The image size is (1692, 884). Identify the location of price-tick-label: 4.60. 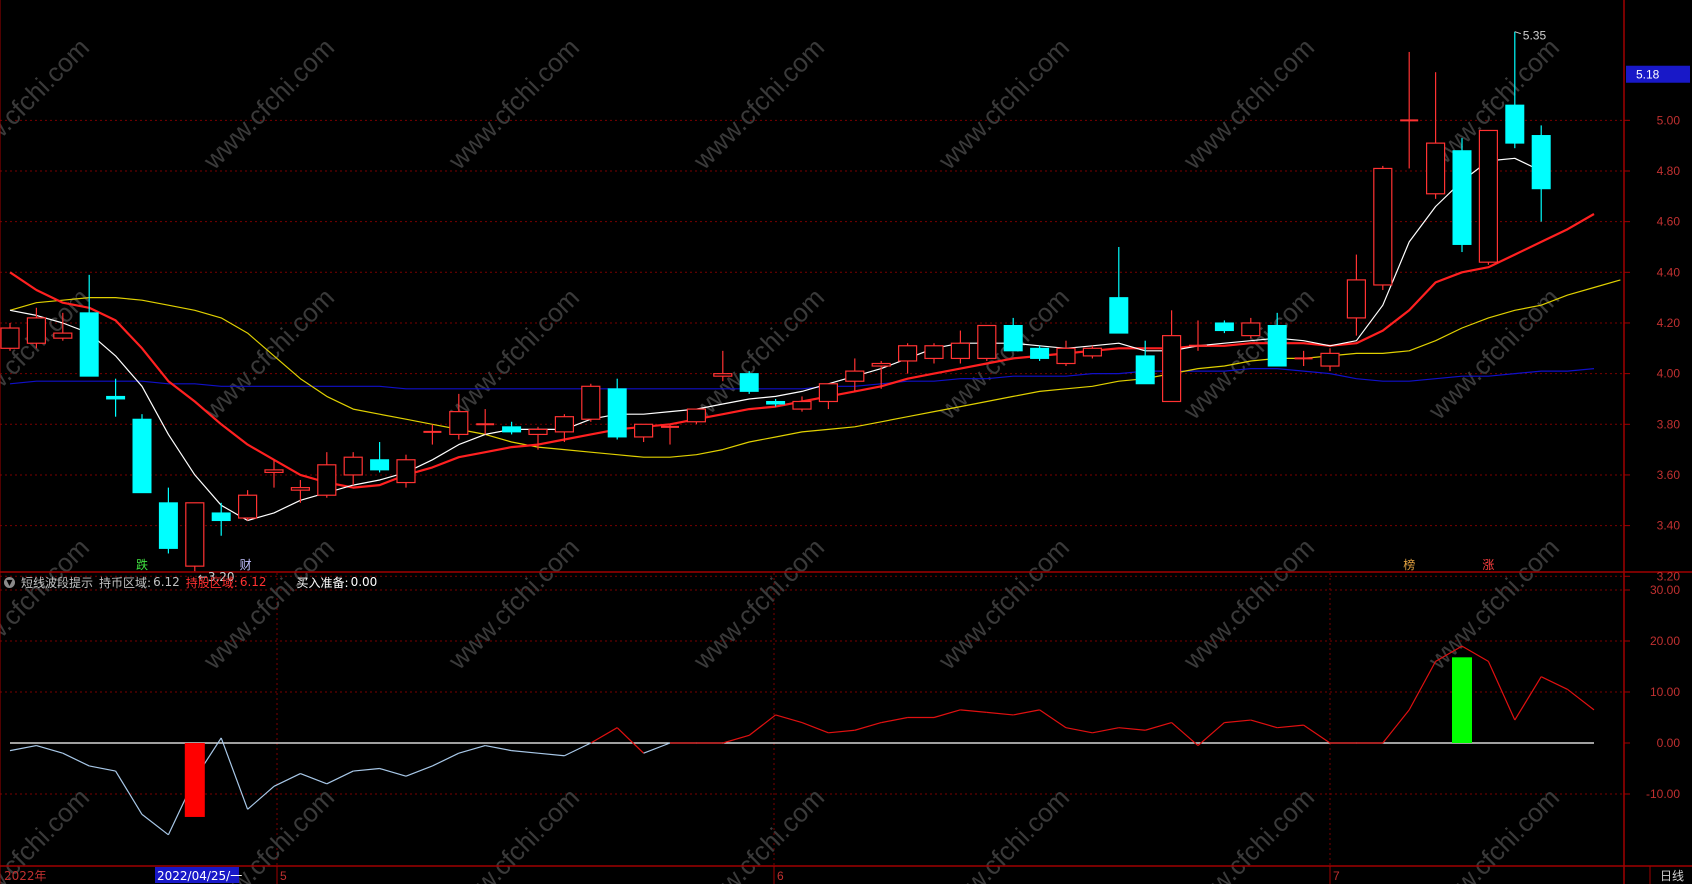
(1669, 222).